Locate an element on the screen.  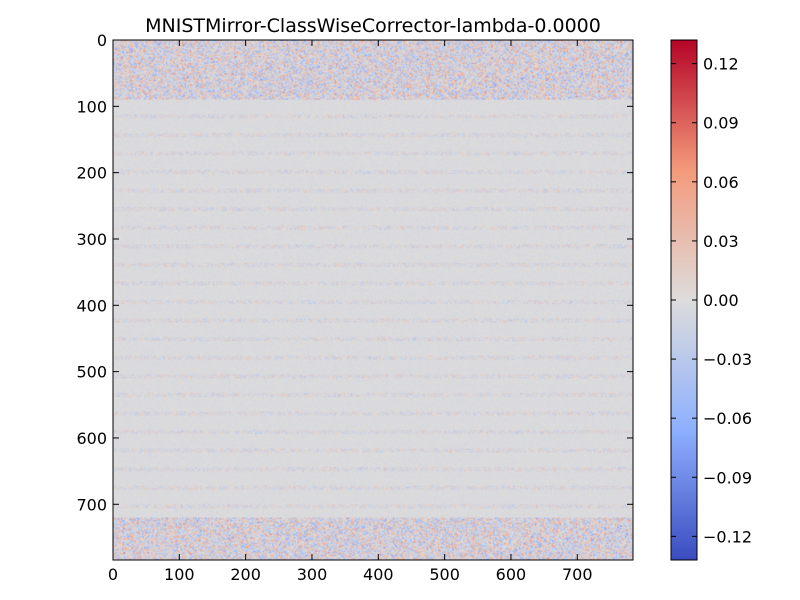
colorbar-tick-label: 0.03 is located at coordinates (721, 241).